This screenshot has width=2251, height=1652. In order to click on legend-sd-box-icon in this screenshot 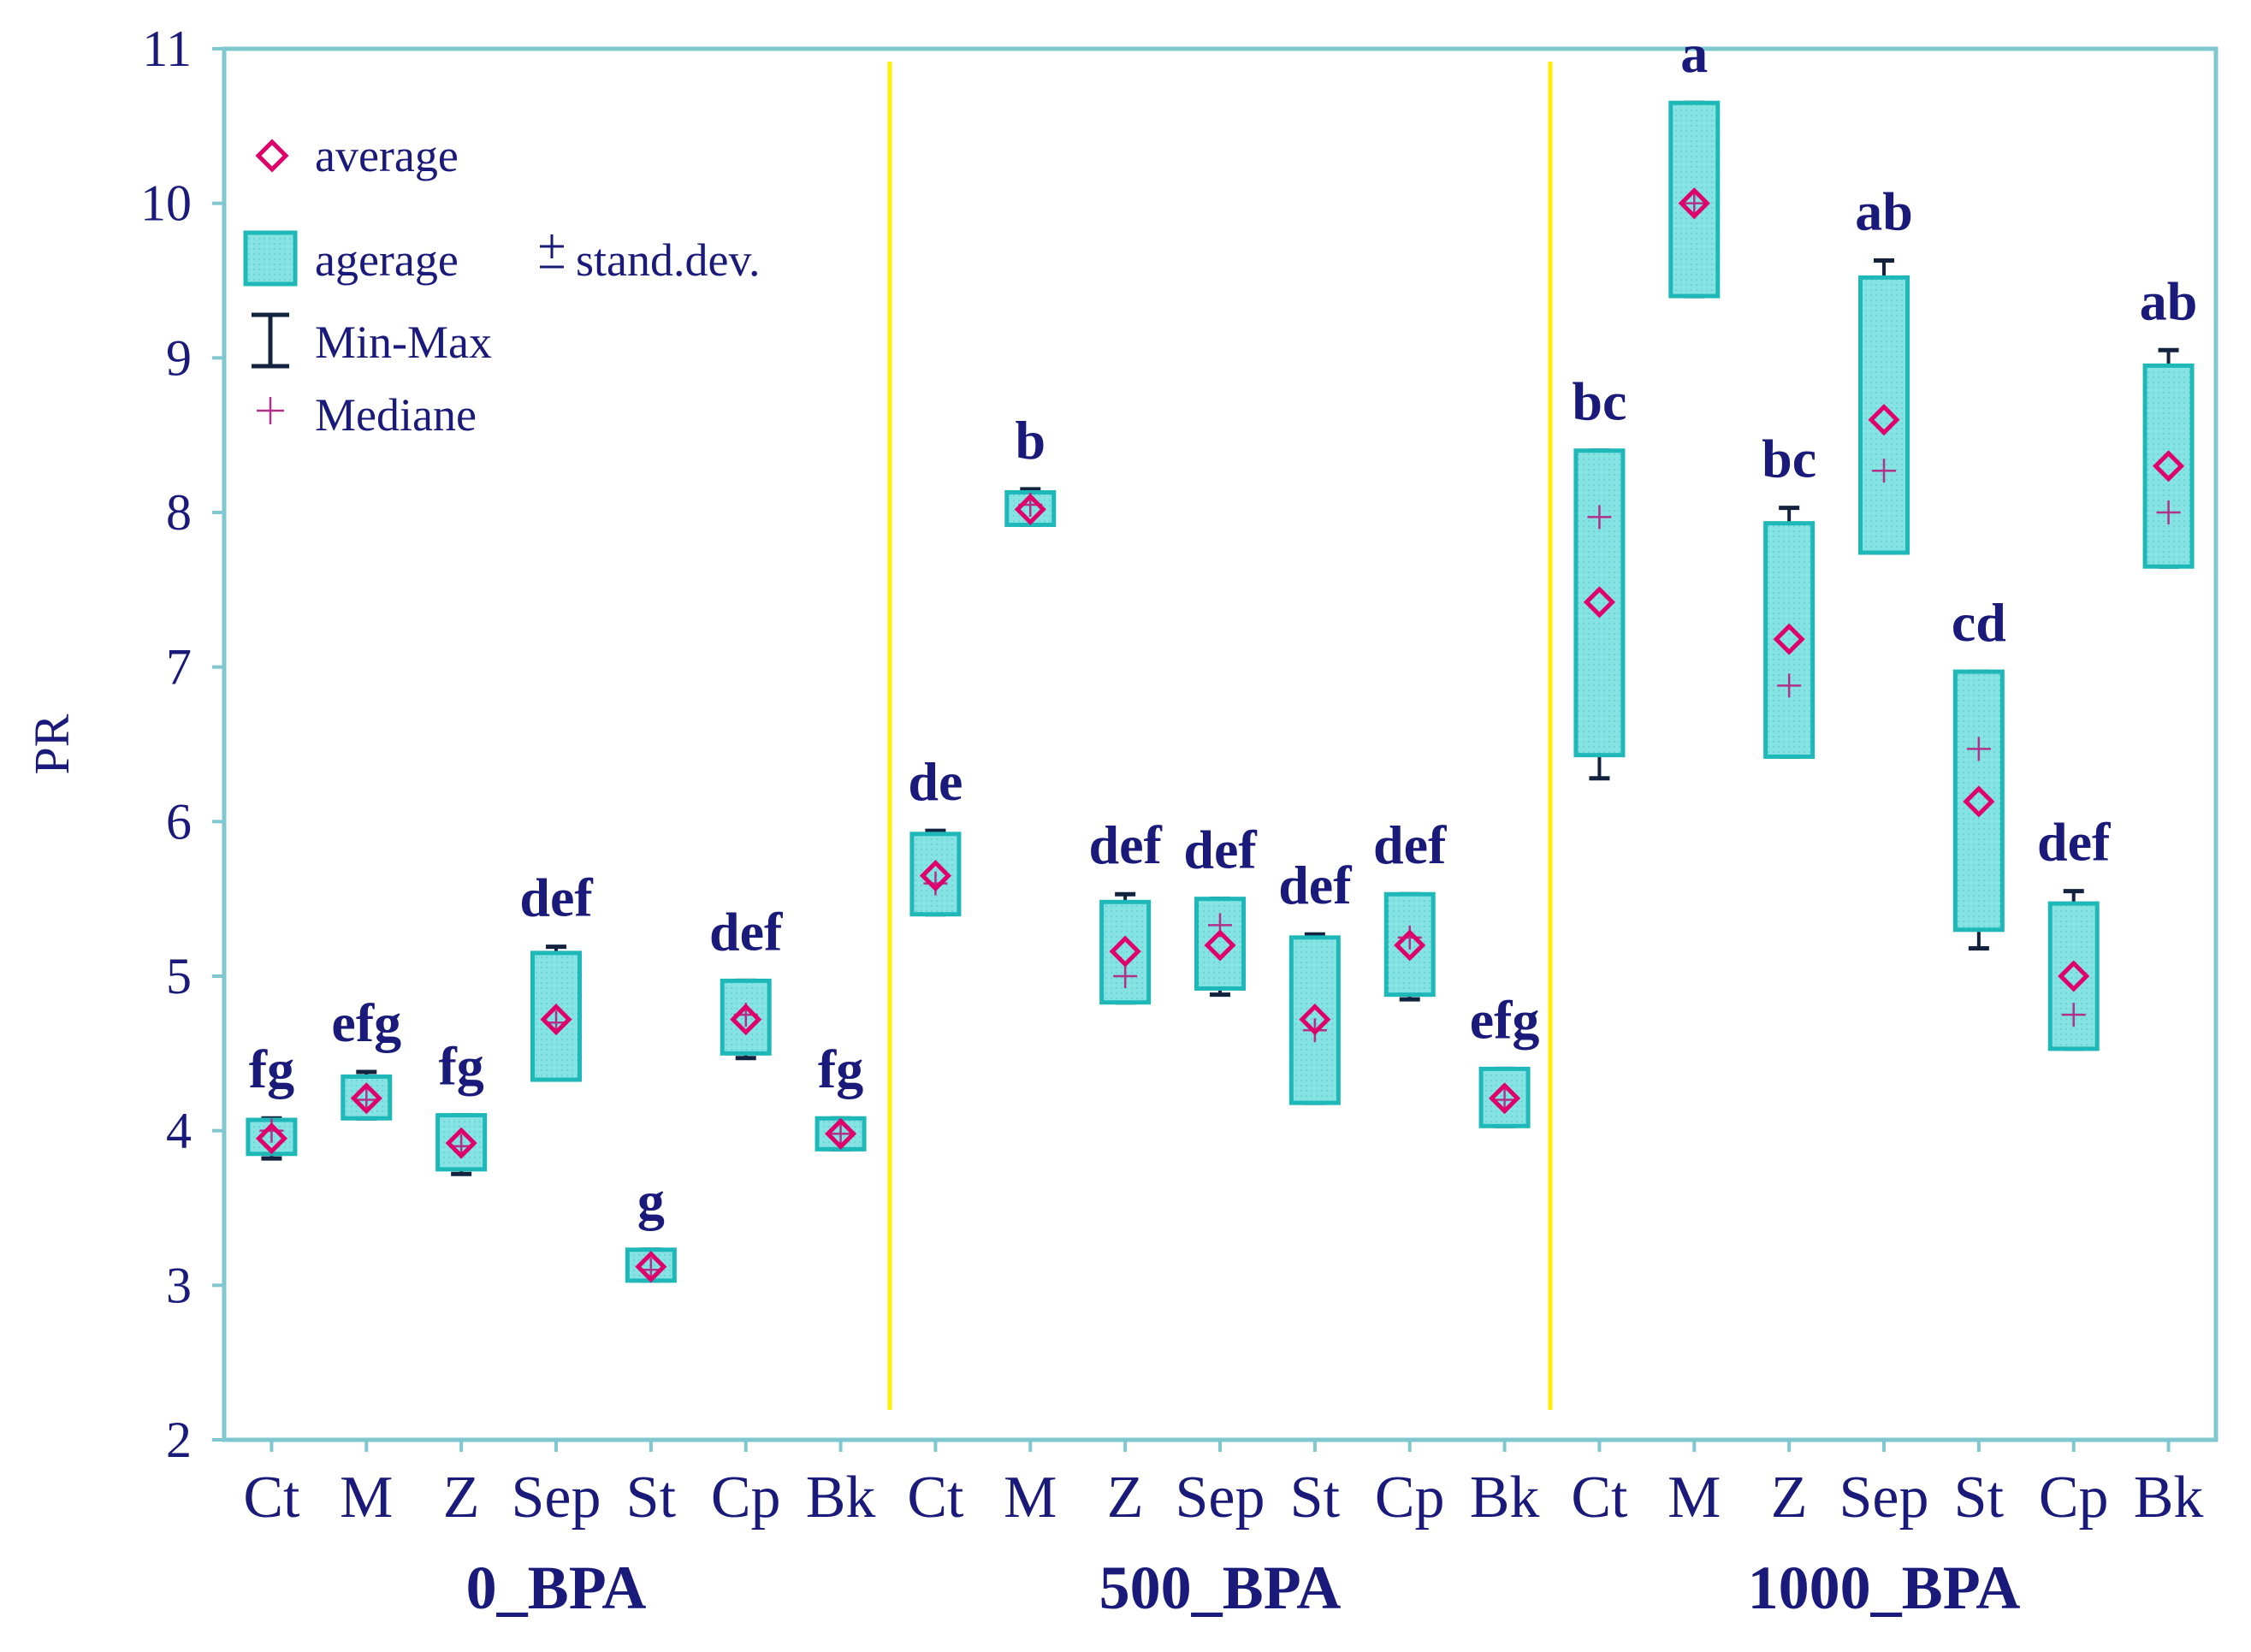, I will do `click(270, 258)`.